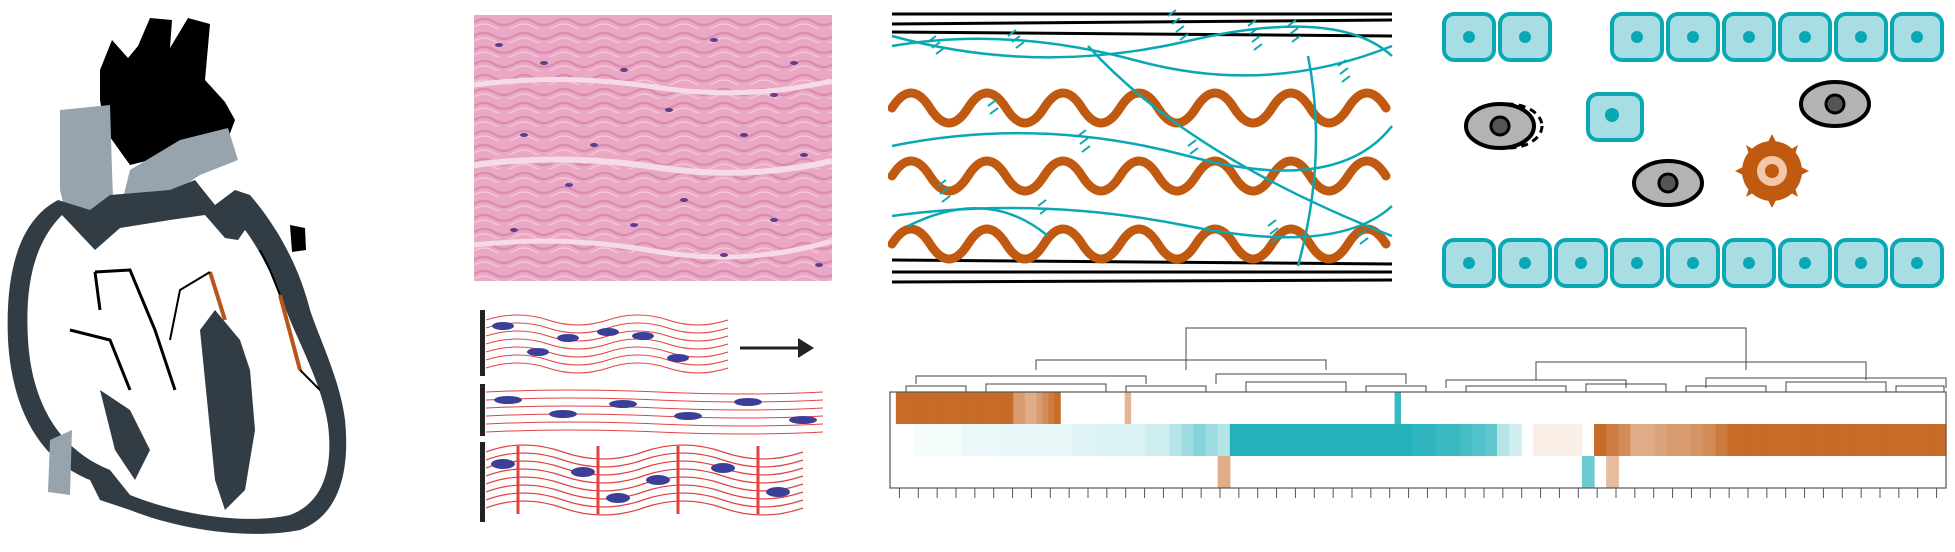 This screenshot has height=552, width=1955. I want to click on interstitial-cell-migrating, so click(1504, 126).